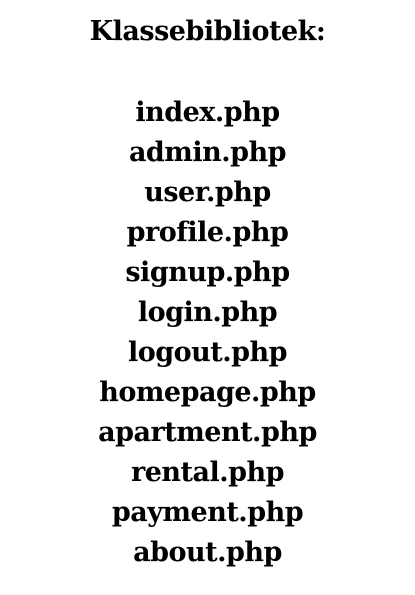 This screenshot has height=595, width=415. What do you see at coordinates (207, 432) in the screenshot?
I see `file-apartment-php: apartment.php` at bounding box center [207, 432].